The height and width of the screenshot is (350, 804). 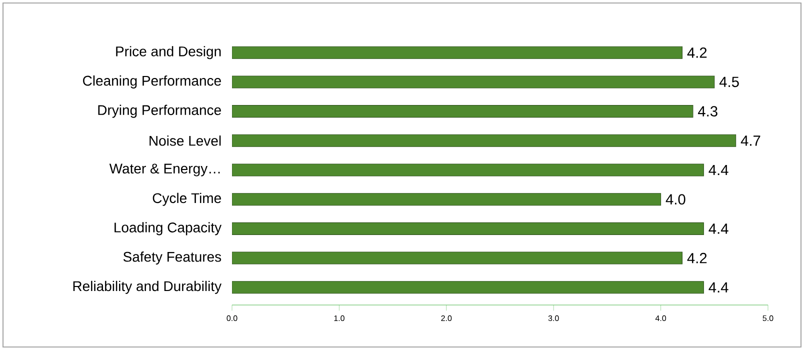 What do you see at coordinates (147, 287) in the screenshot?
I see `y-tick-label: Reliability and Durability` at bounding box center [147, 287].